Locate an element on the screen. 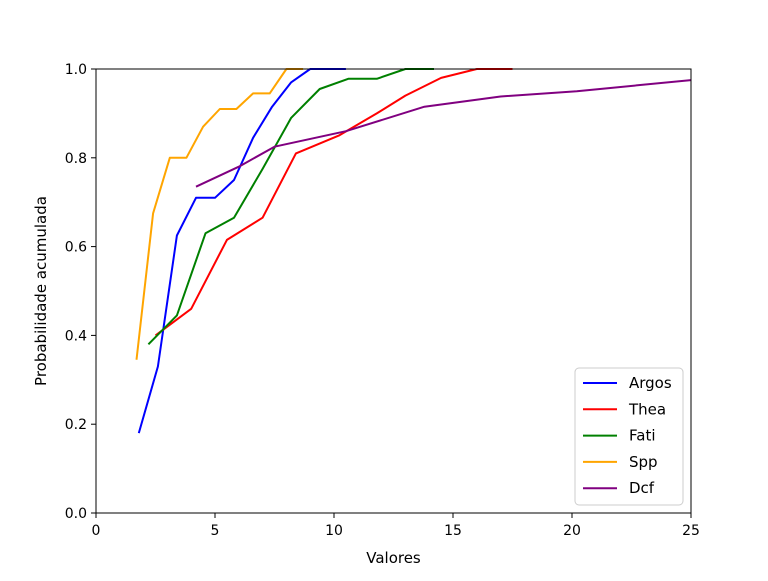 The image size is (768, 581). y-tick-label: 1.0 is located at coordinates (76, 70).